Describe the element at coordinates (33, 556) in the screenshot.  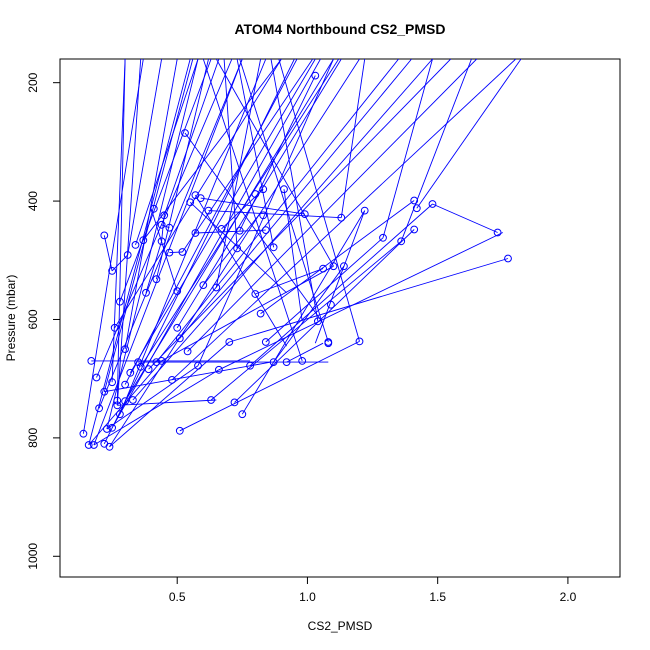
I see `y-tick-label: 1000` at that location.